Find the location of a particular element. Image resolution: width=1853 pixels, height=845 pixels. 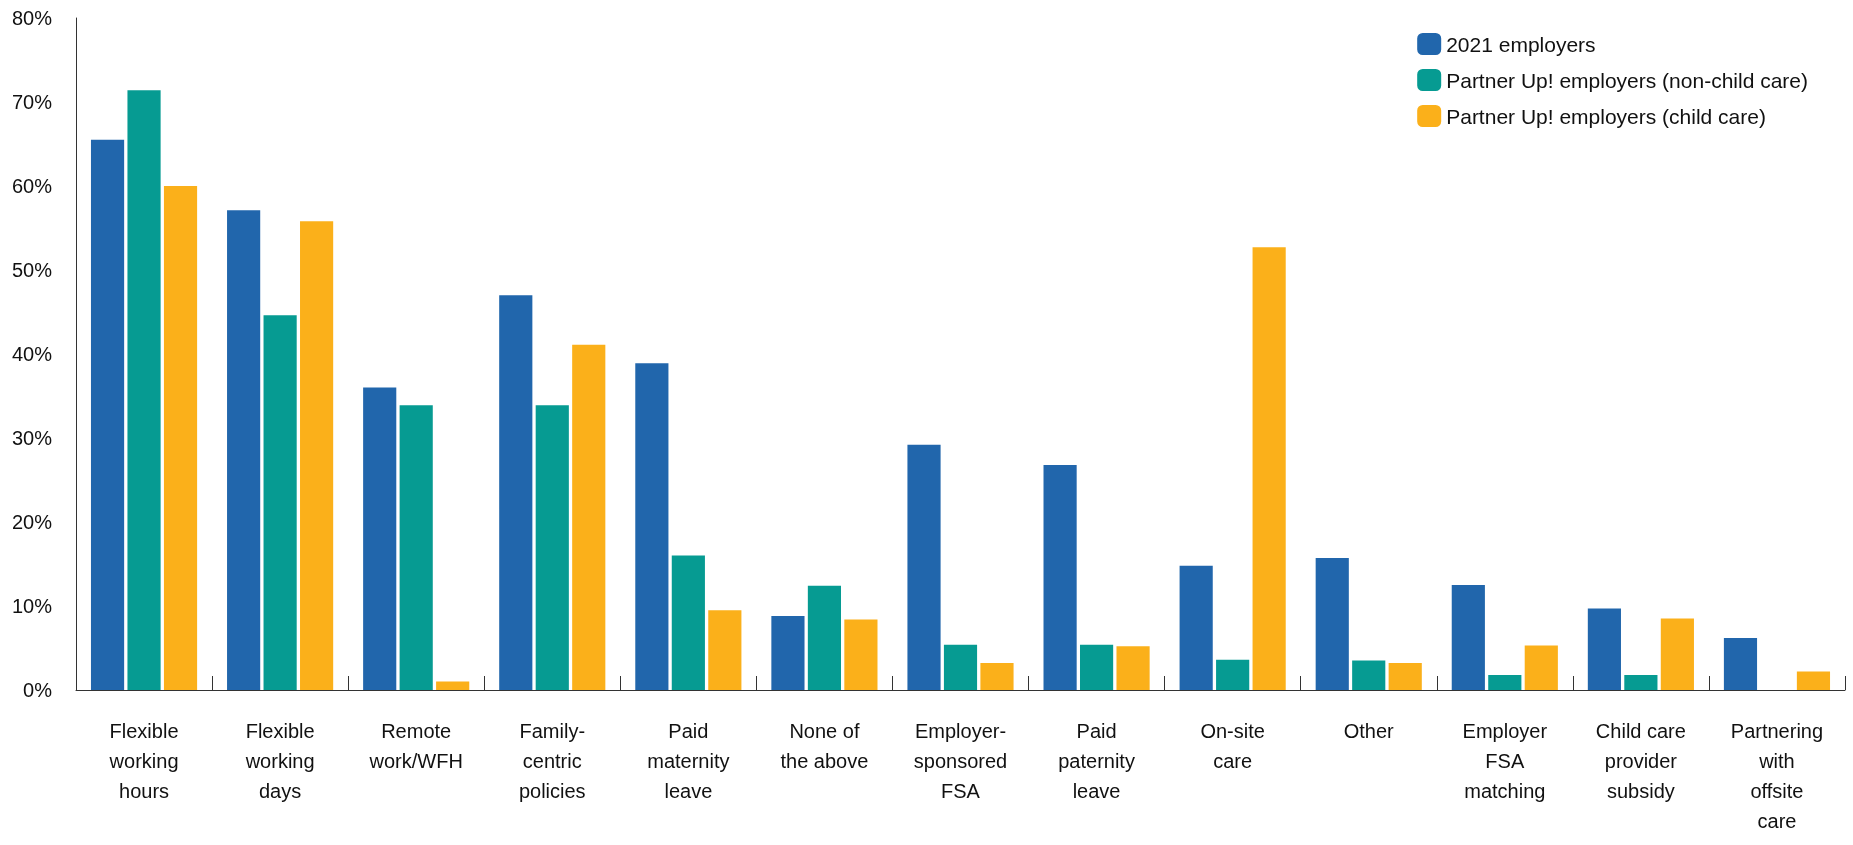

legend-label: Partner Up! employers (non-child care) is located at coordinates (1627, 80).